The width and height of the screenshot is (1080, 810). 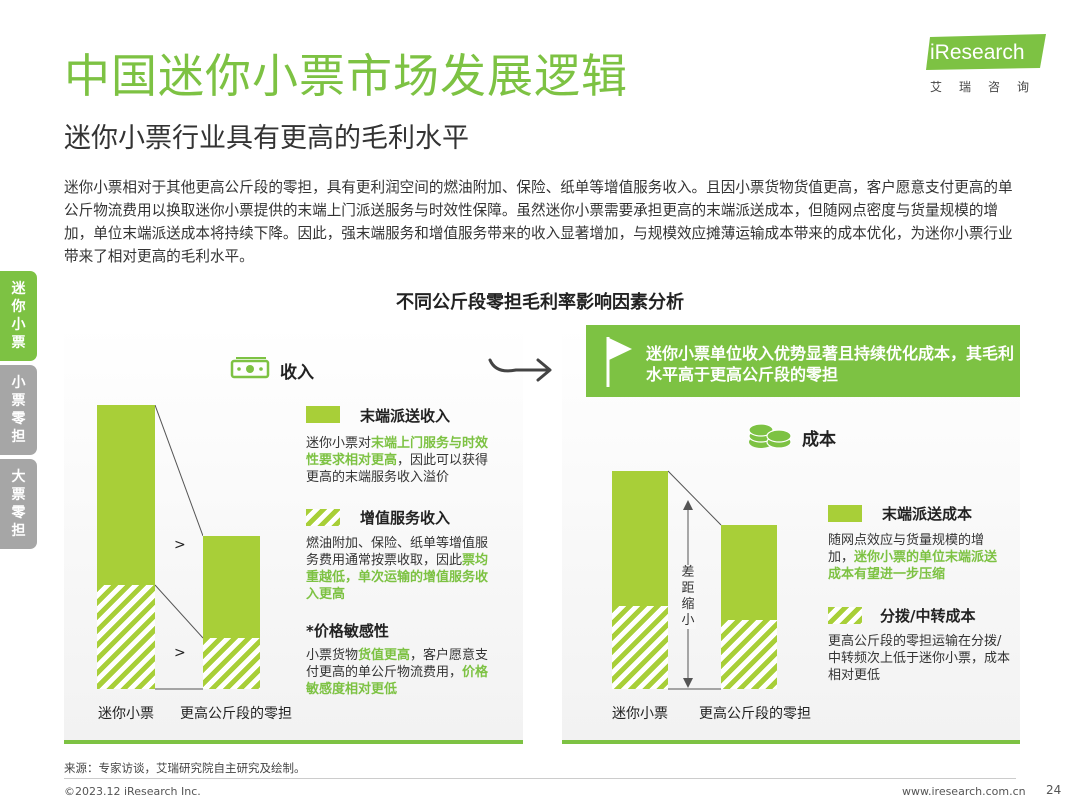 I want to click on revenue-bar-ltl-value-added, so click(x=231, y=663).